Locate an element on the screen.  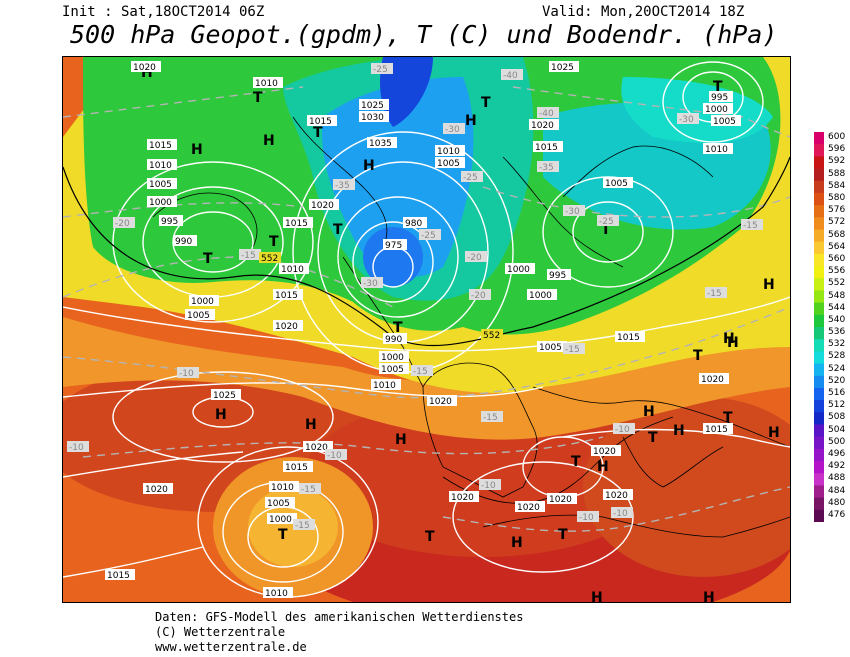
colorbar-tick-label: 552 is located at coordinates (837, 283).